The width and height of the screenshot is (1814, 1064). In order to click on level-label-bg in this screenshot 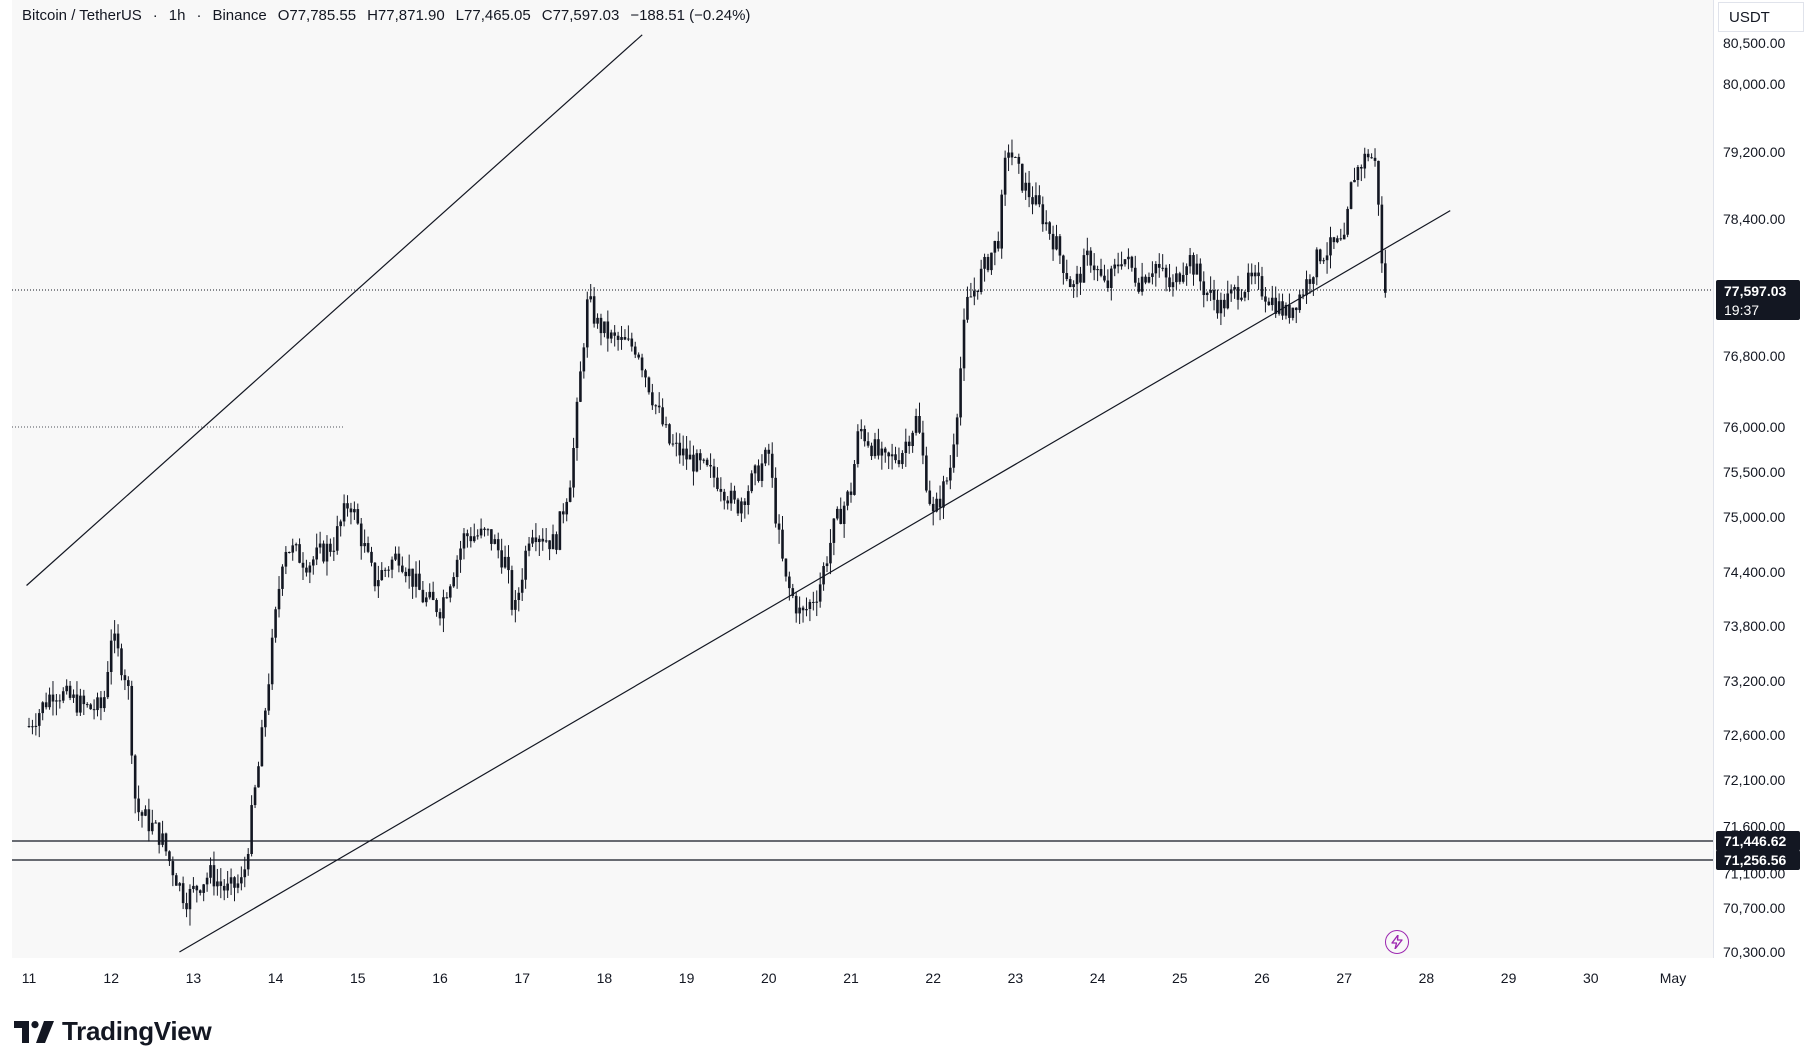, I will do `click(1758, 841)`.